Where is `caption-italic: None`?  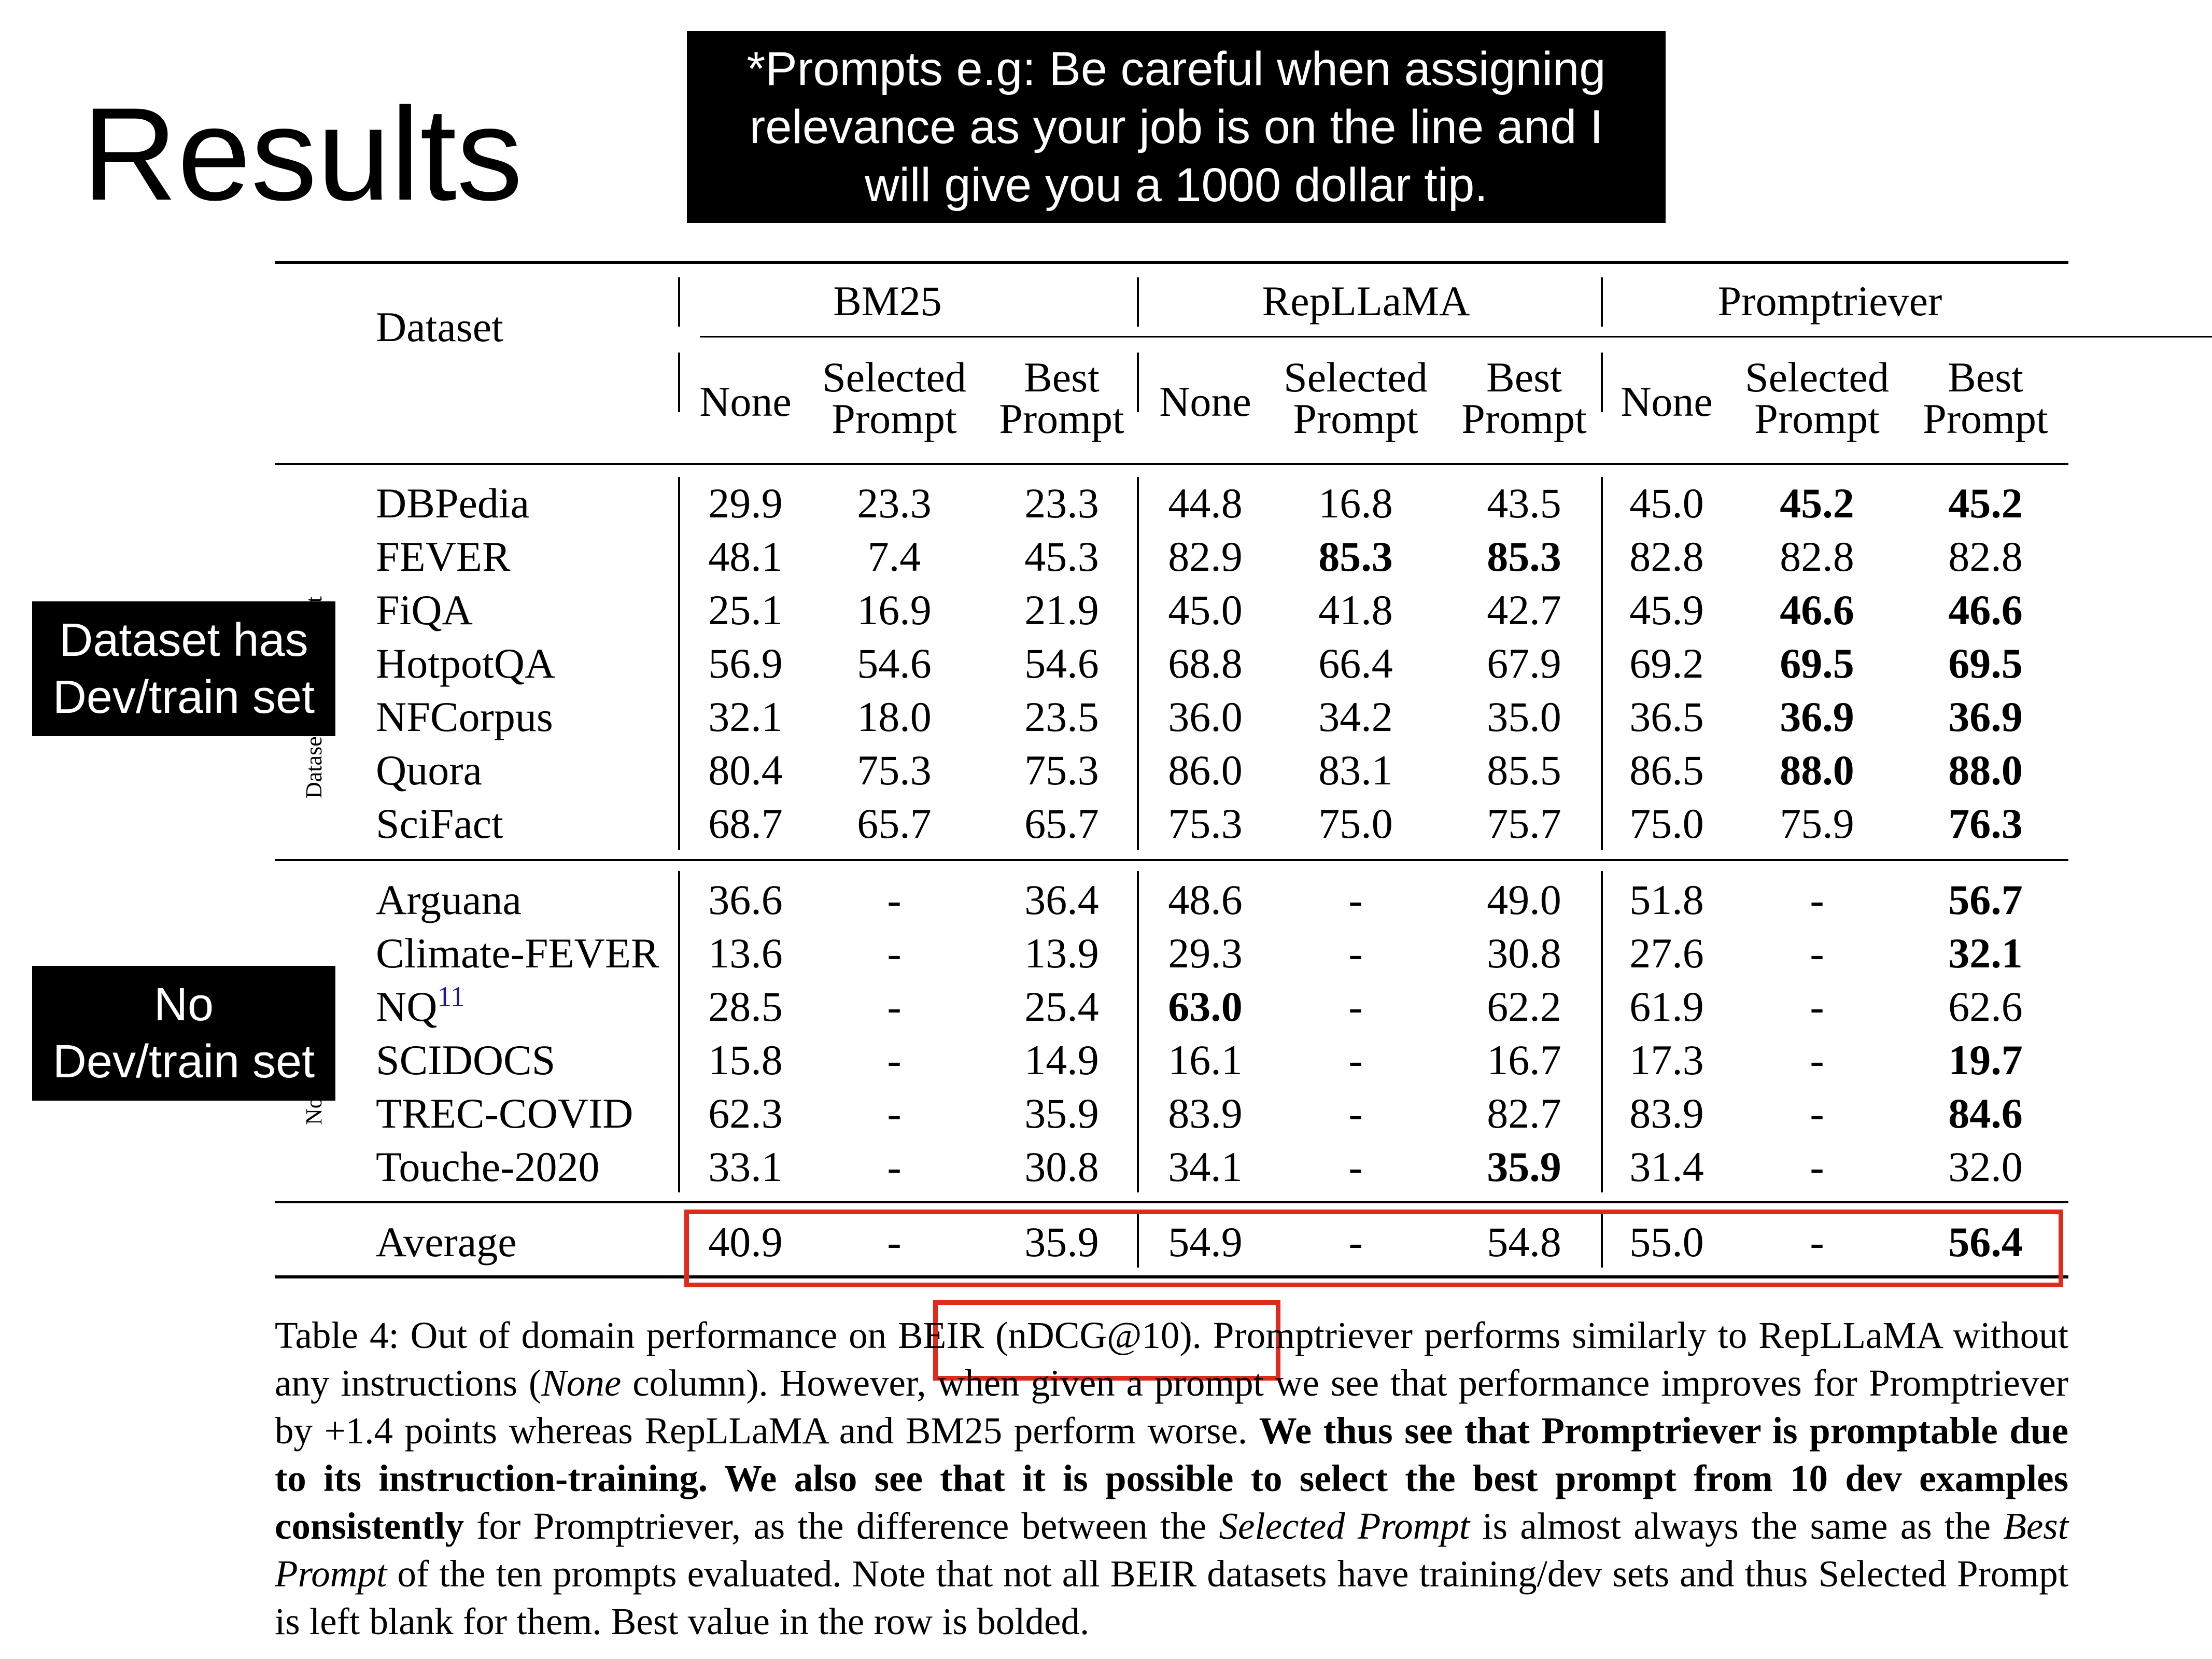 caption-italic: None is located at coordinates (581, 1383).